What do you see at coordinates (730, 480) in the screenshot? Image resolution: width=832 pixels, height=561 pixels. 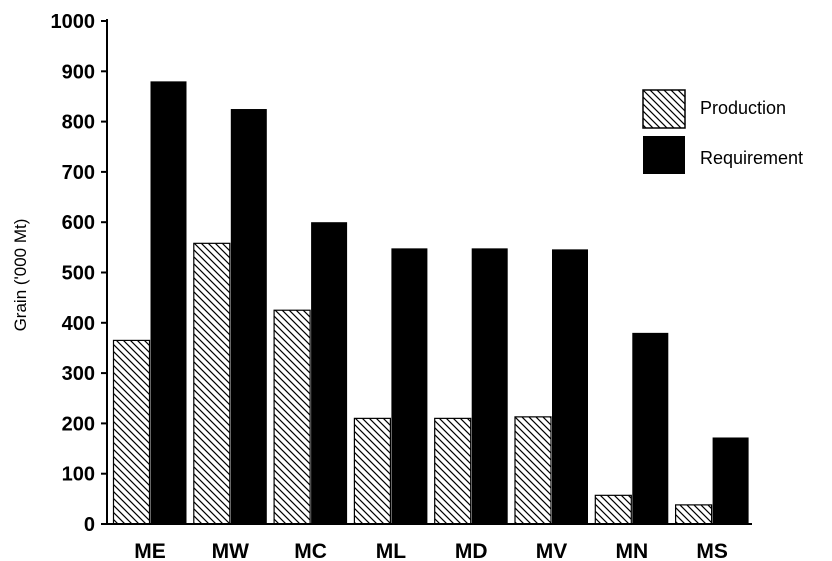 I see `bar-requirement-ms` at bounding box center [730, 480].